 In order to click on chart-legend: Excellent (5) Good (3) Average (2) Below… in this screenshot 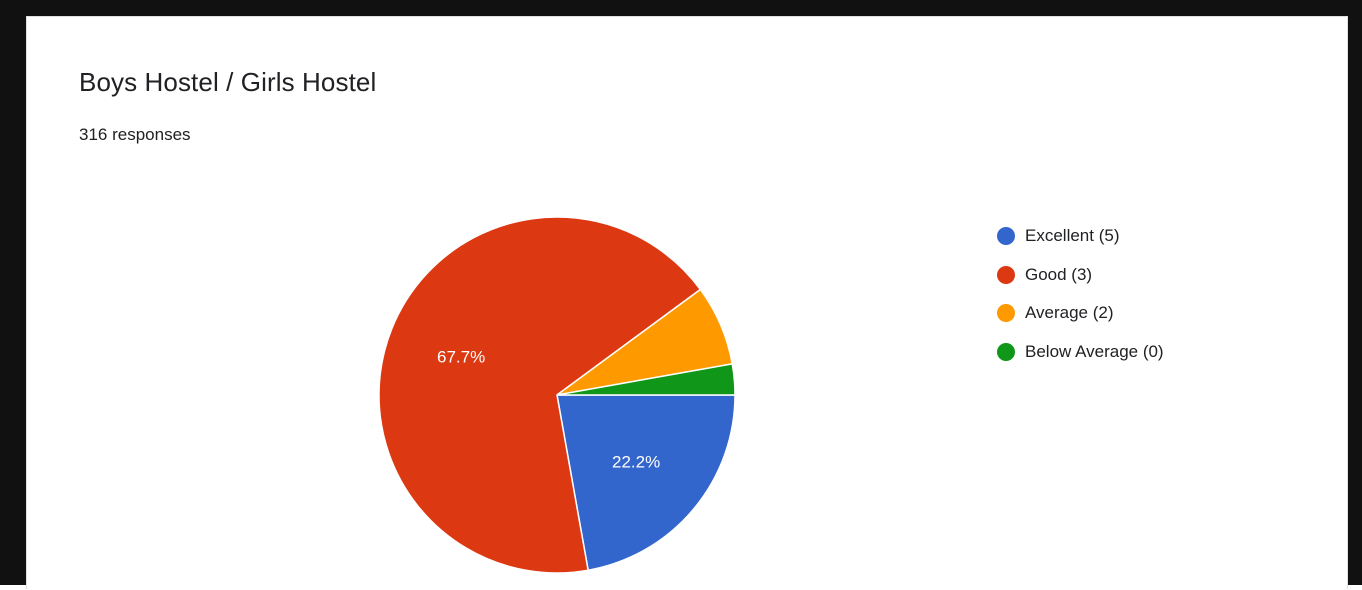, I will do `click(1080, 294)`.